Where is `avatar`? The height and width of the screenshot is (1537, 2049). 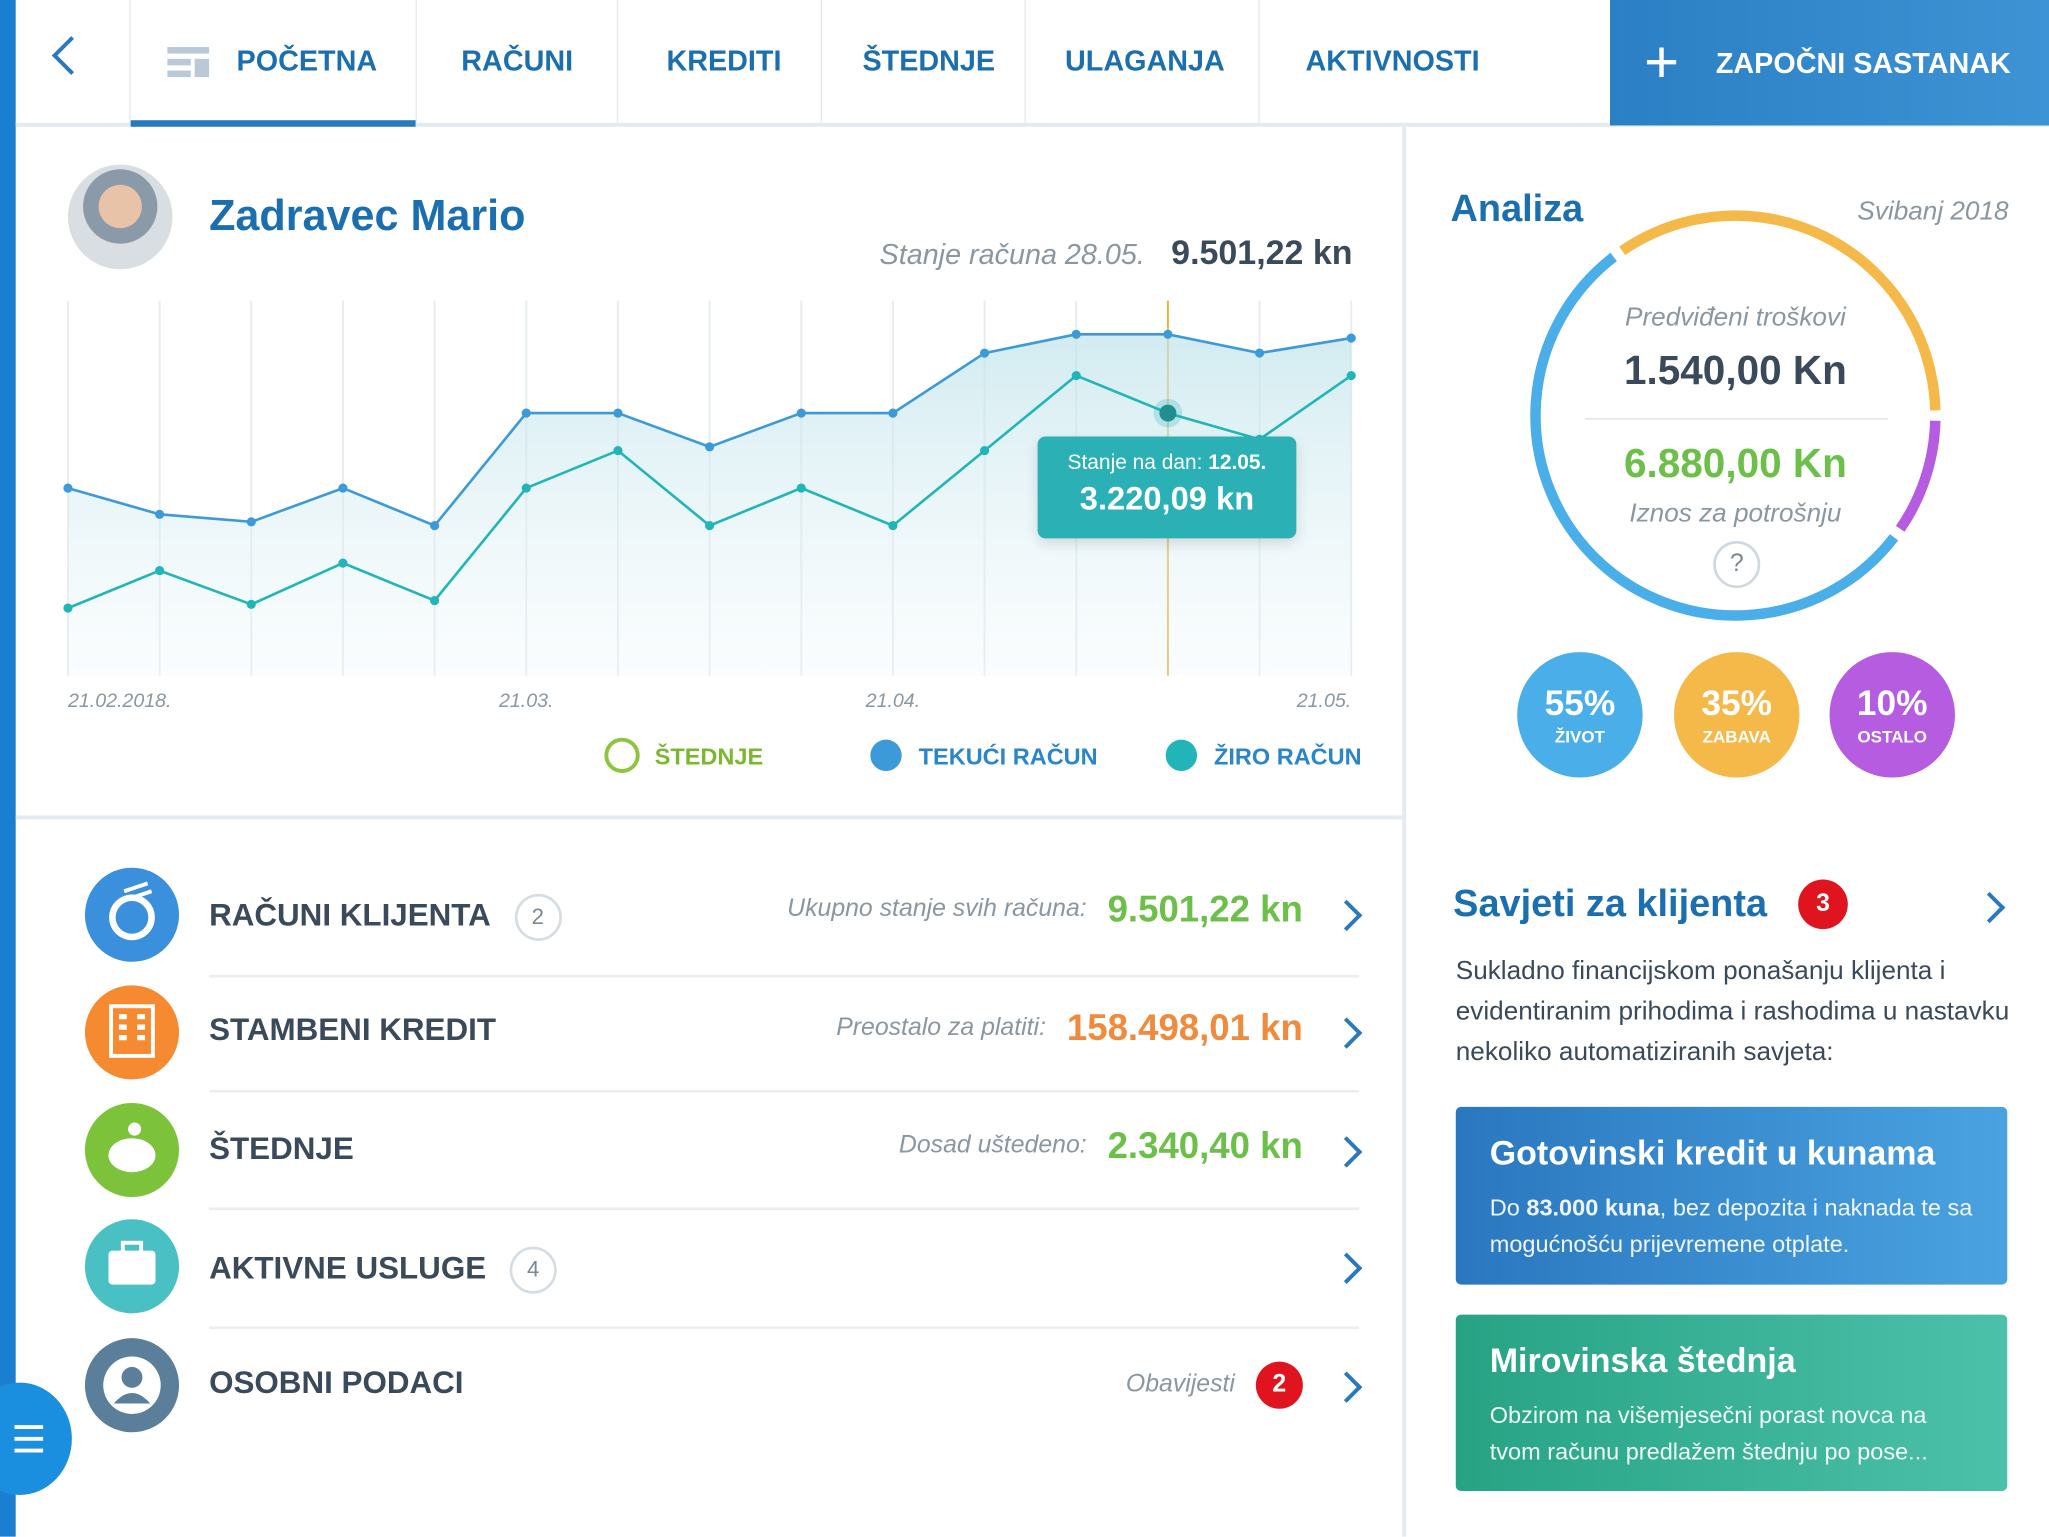
avatar is located at coordinates (120, 217).